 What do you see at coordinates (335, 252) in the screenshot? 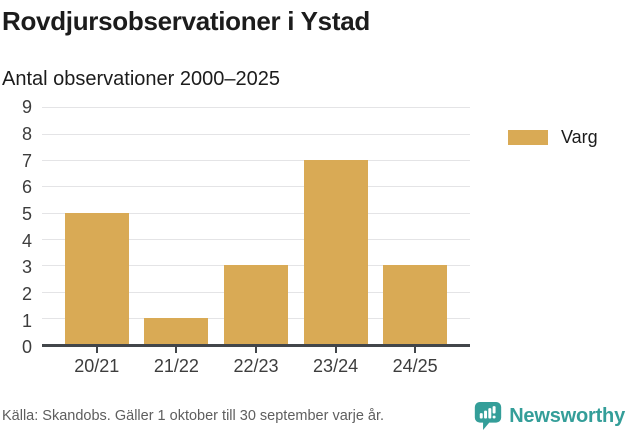
I see `bar-23/24` at bounding box center [335, 252].